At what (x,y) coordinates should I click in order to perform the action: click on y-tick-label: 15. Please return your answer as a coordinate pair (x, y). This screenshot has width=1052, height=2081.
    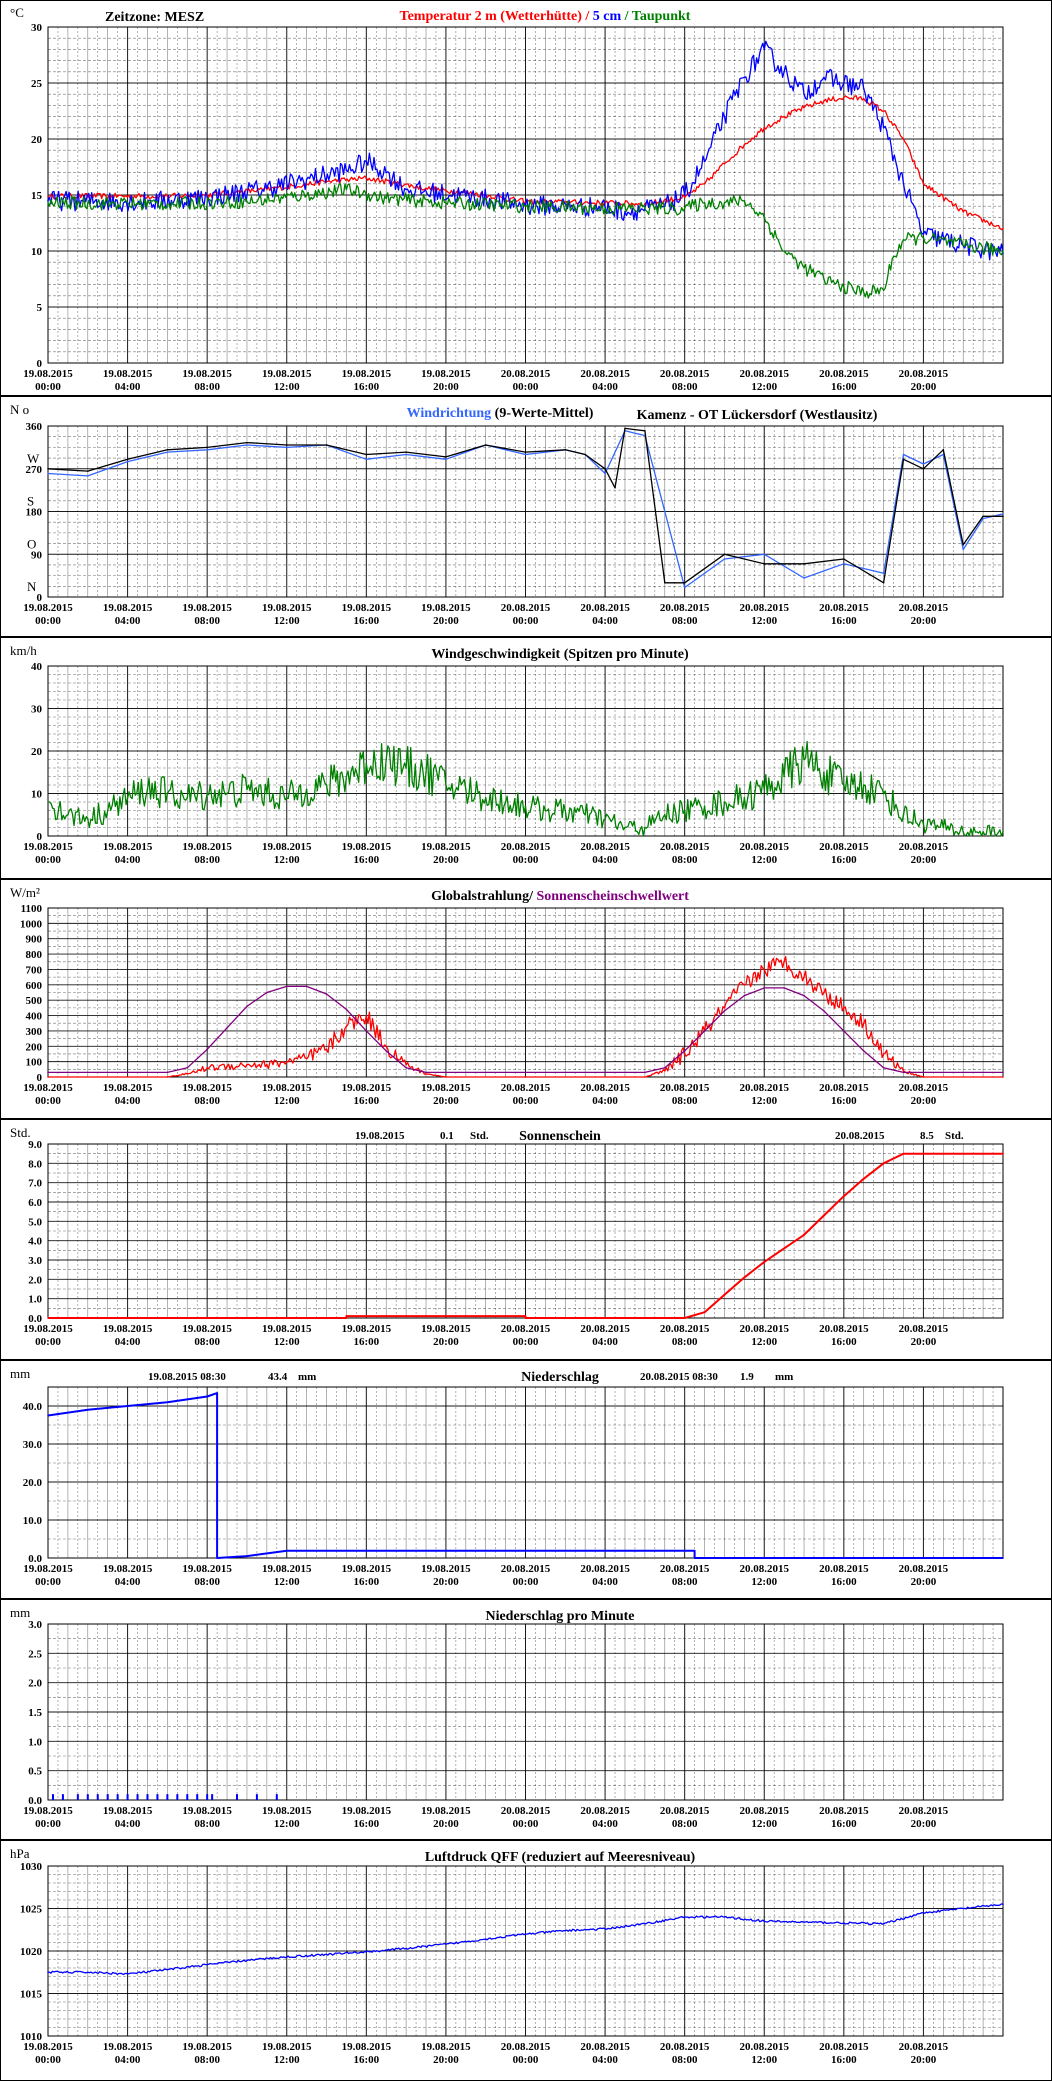
    Looking at the image, I should click on (37, 196).